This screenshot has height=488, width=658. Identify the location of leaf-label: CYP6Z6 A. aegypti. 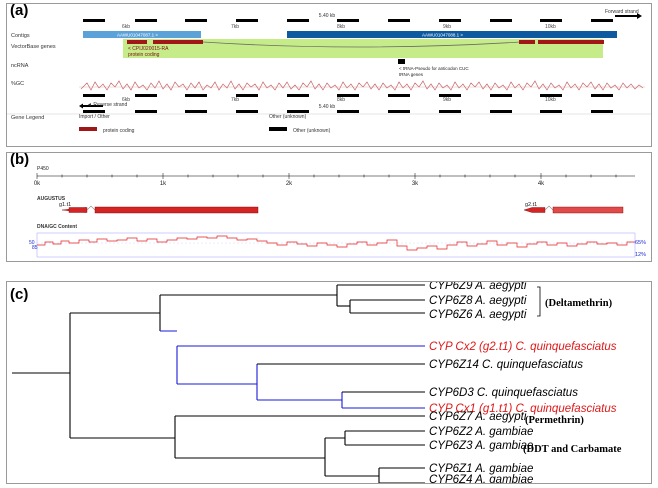
(478, 315).